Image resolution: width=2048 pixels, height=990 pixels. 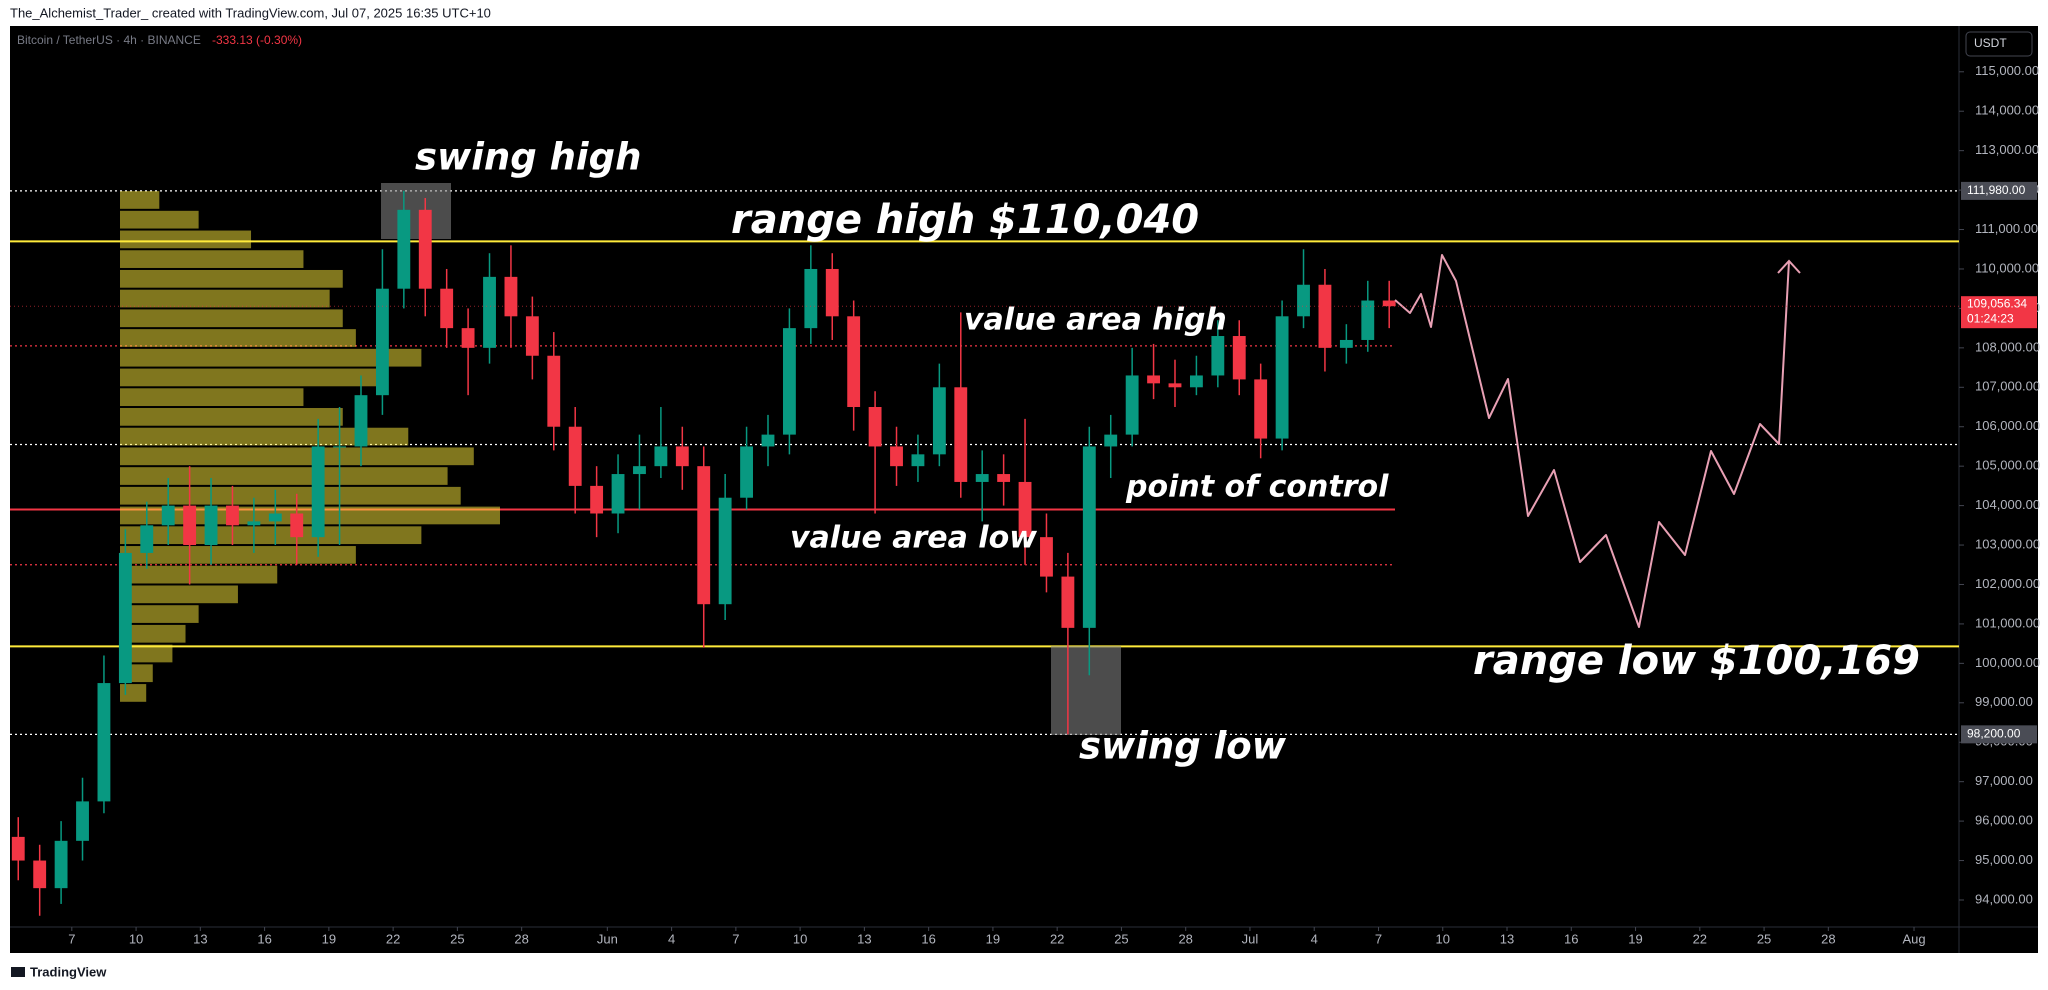 What do you see at coordinates (2007, 622) in the screenshot?
I see `y-tick-label: 101,000.00` at bounding box center [2007, 622].